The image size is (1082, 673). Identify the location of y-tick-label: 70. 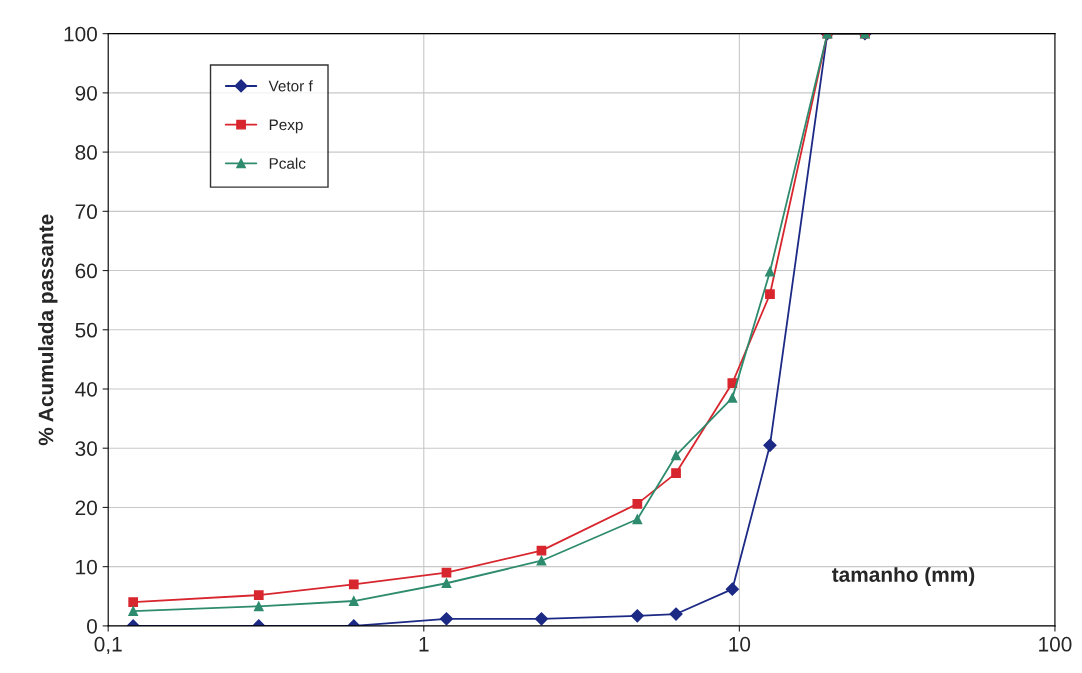
(86, 212).